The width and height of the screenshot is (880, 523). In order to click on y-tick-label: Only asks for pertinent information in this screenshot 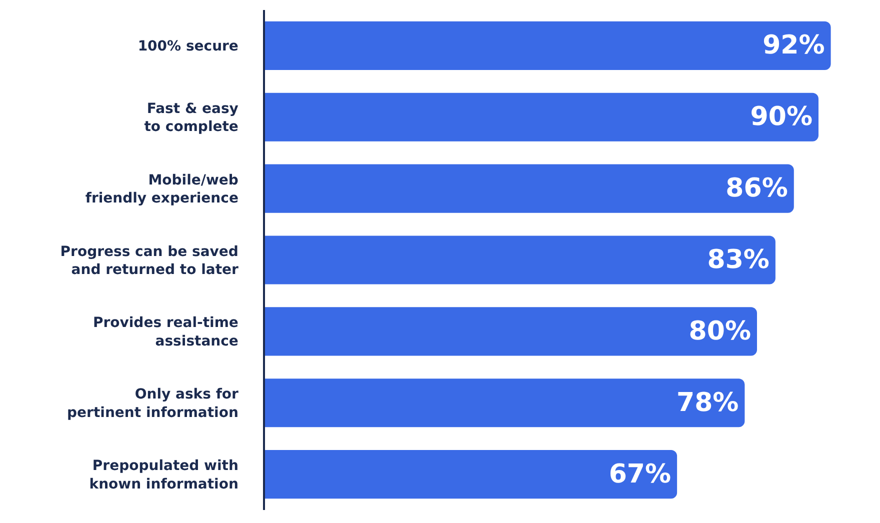, I will do `click(153, 403)`.